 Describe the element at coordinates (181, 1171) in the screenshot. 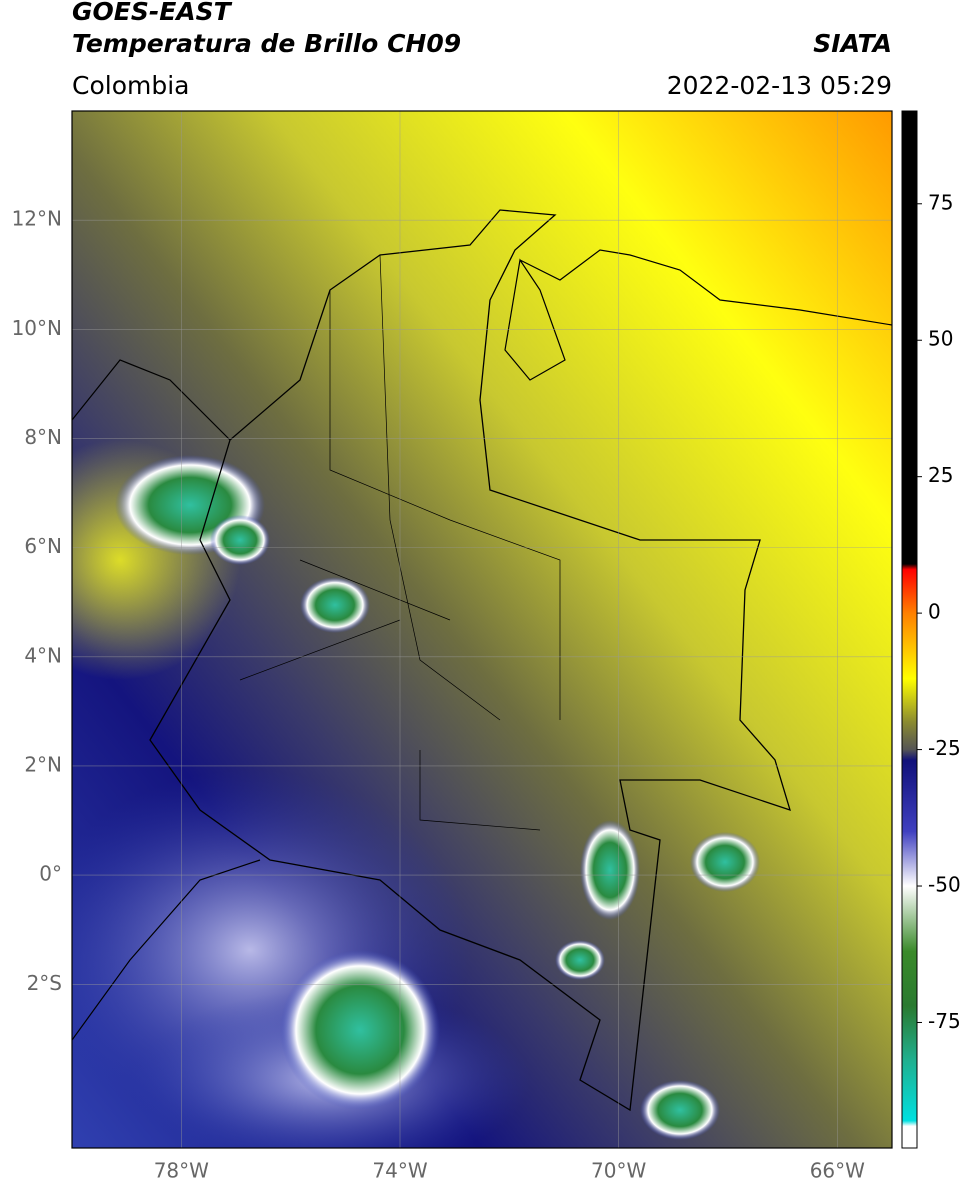

I see `x-tick-label: 78°W` at that location.